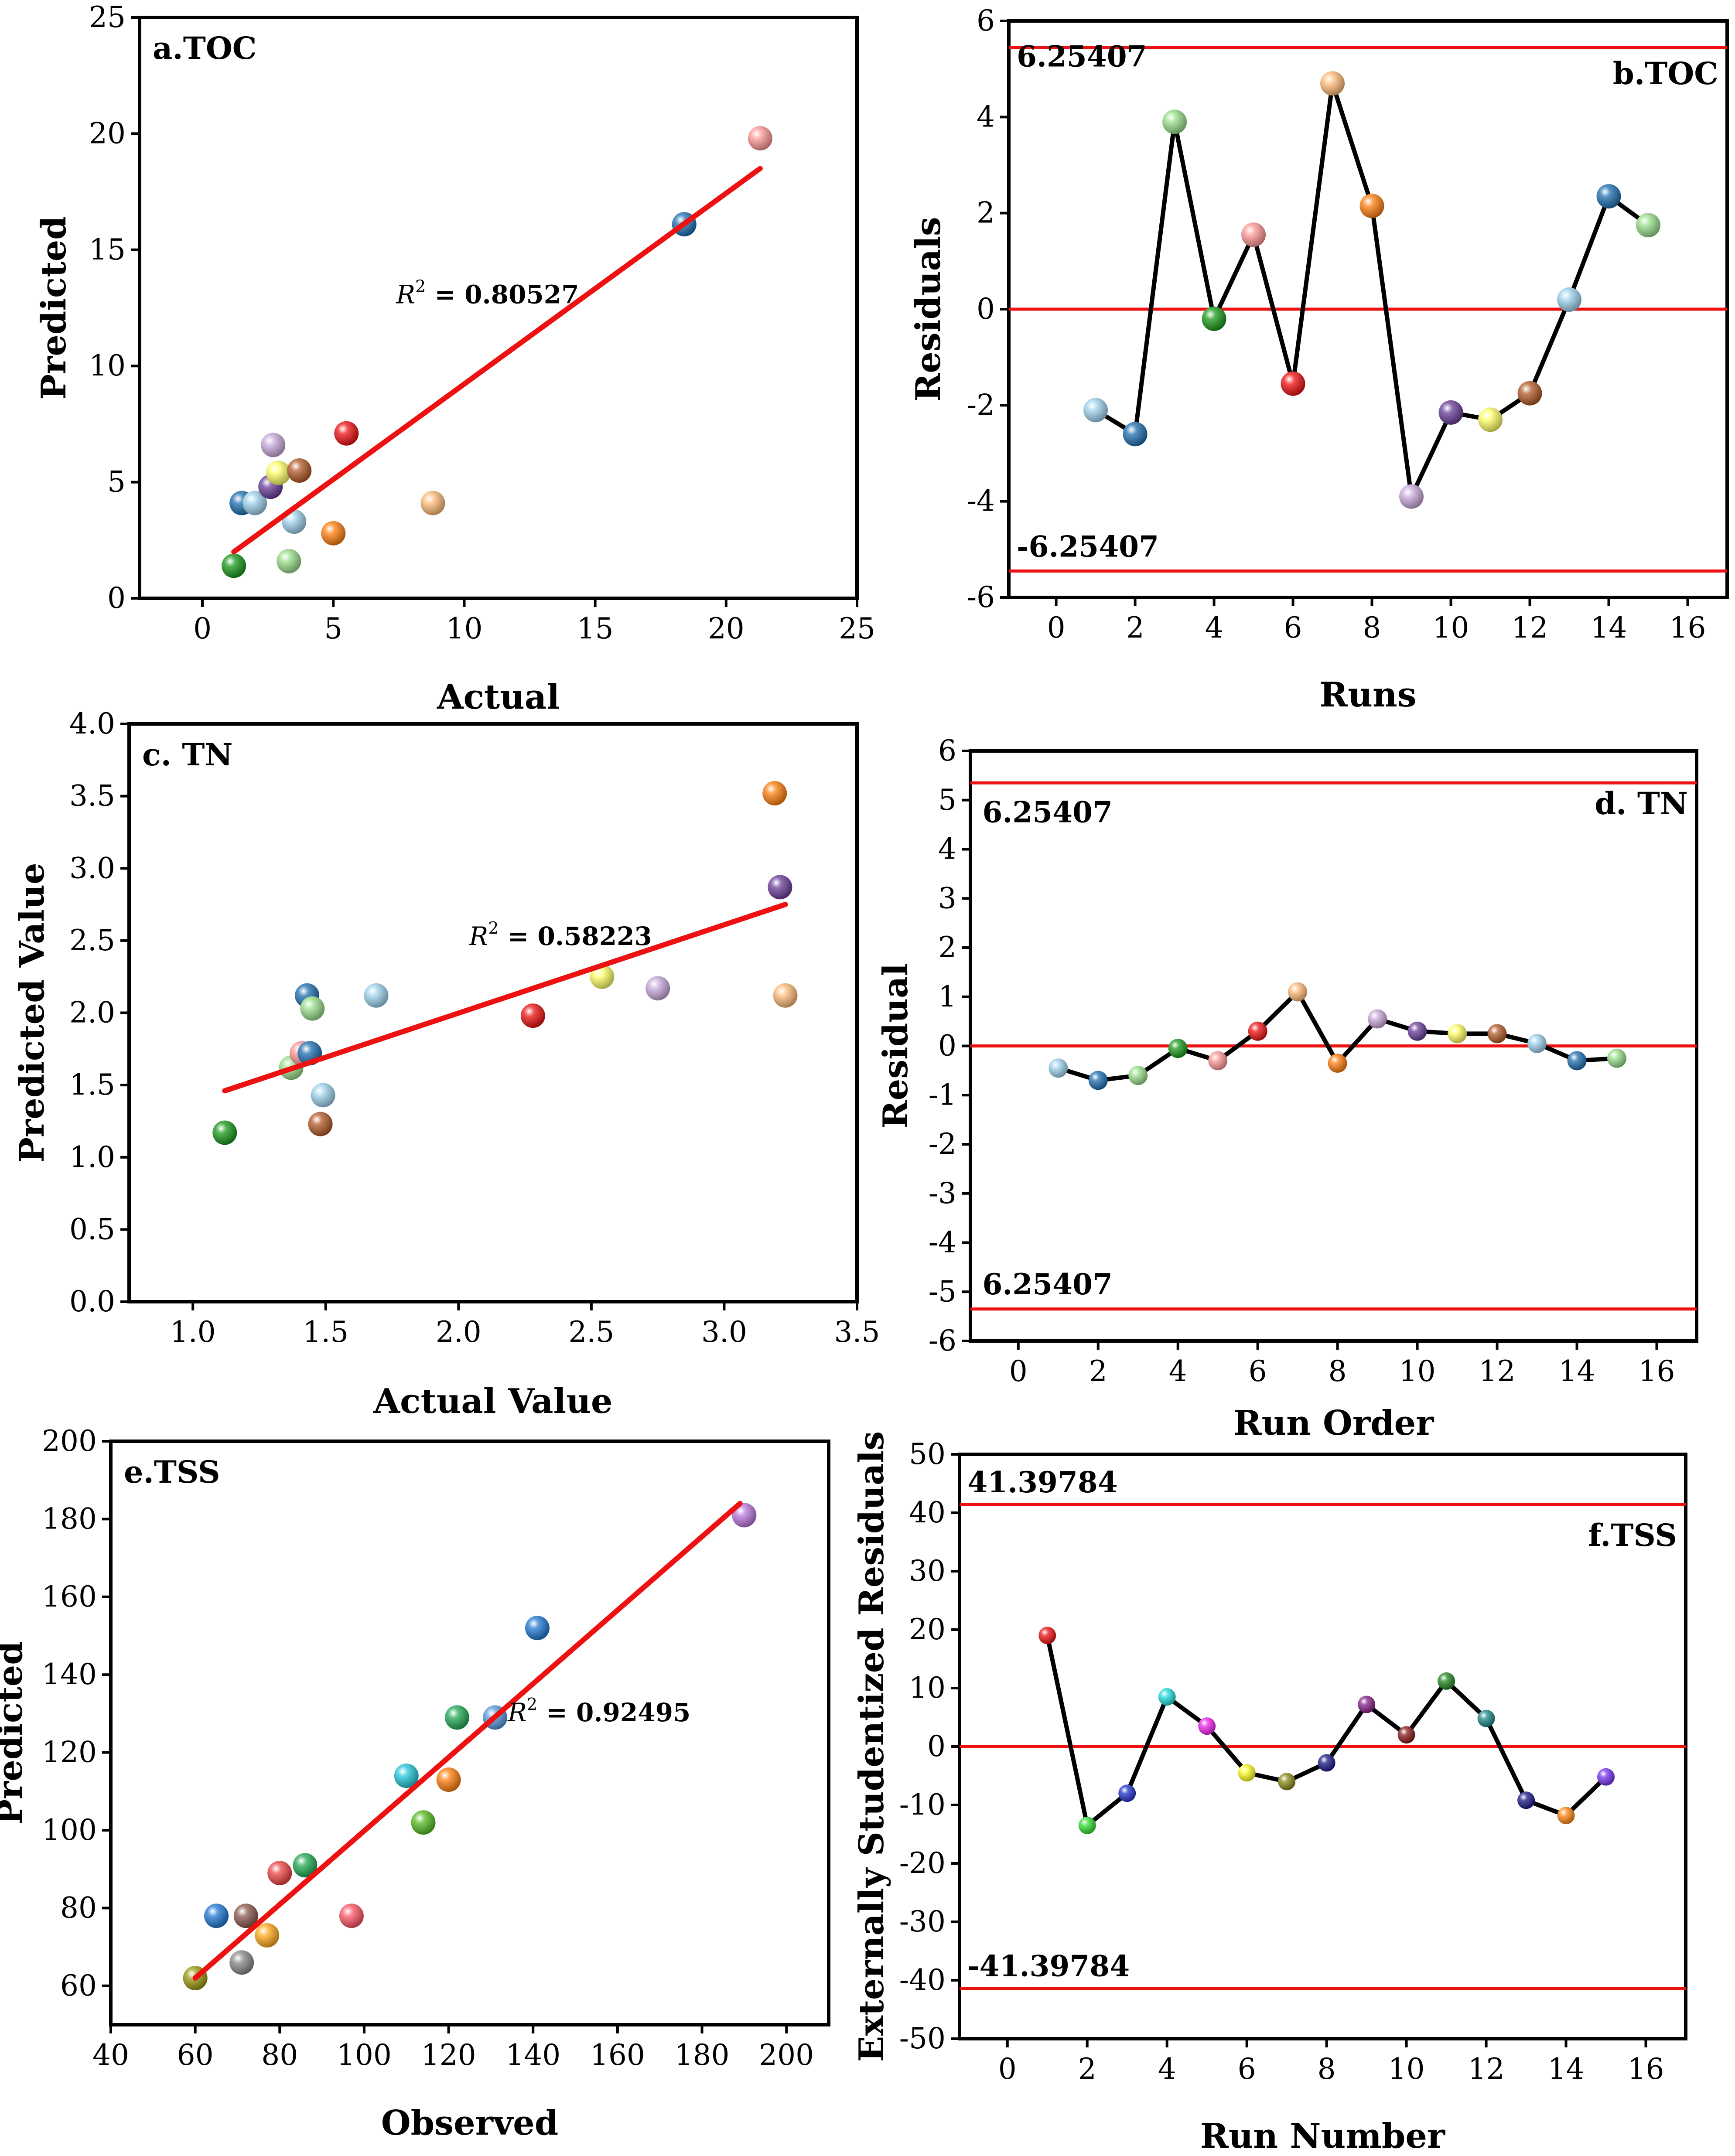 The width and height of the screenshot is (1735, 2156). What do you see at coordinates (78, 1986) in the screenshot?
I see `y-tick-label: 60` at bounding box center [78, 1986].